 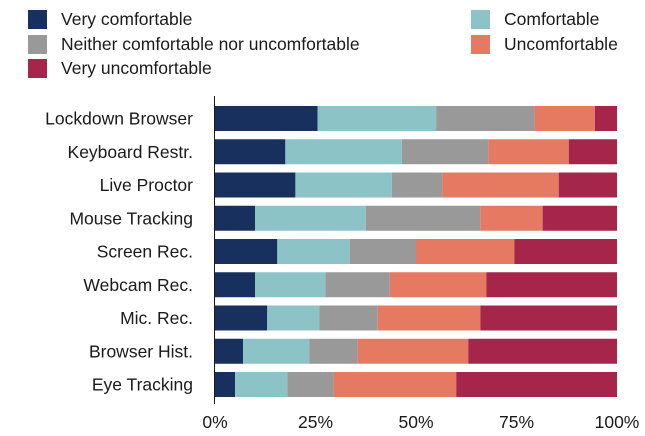 I want to click on x-tick-label: 25%, so click(x=315, y=422).